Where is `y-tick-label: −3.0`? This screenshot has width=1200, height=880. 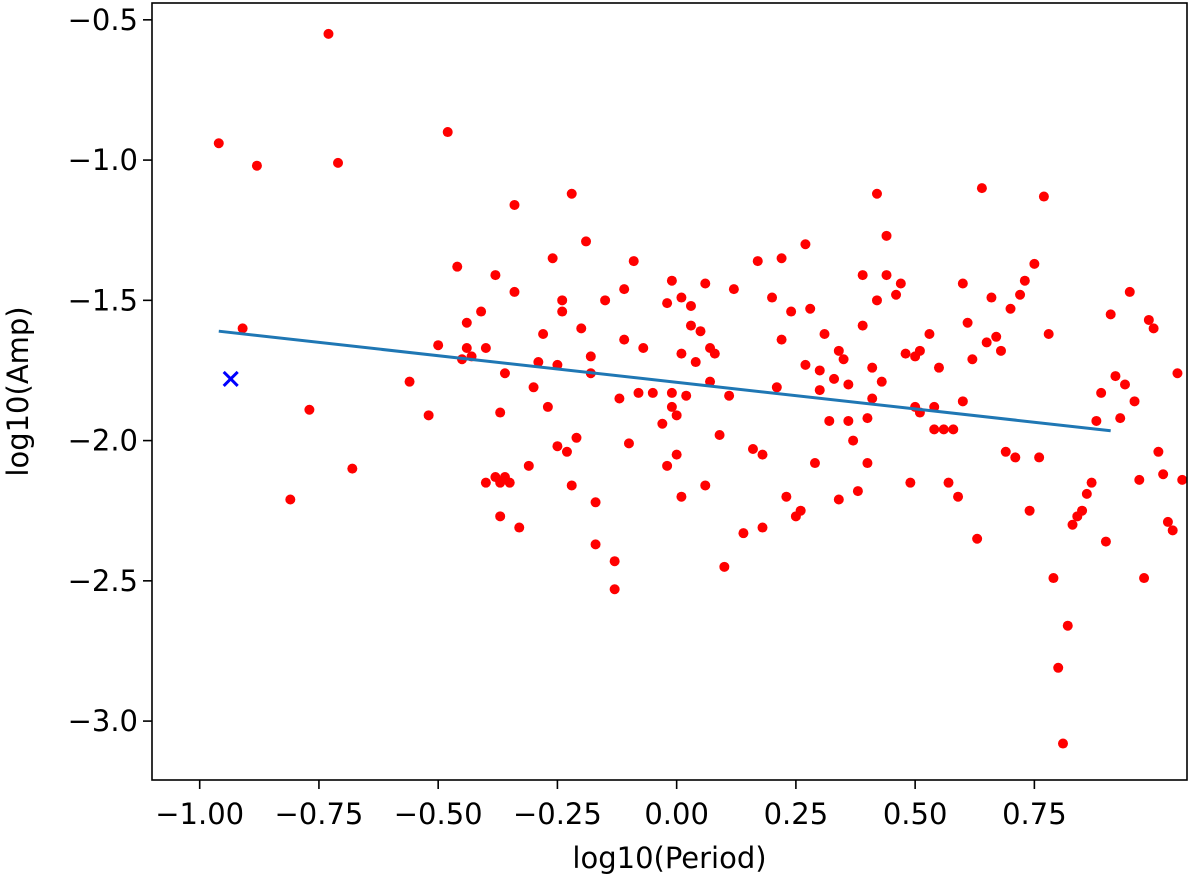 y-tick-label: −3.0 is located at coordinates (103, 721).